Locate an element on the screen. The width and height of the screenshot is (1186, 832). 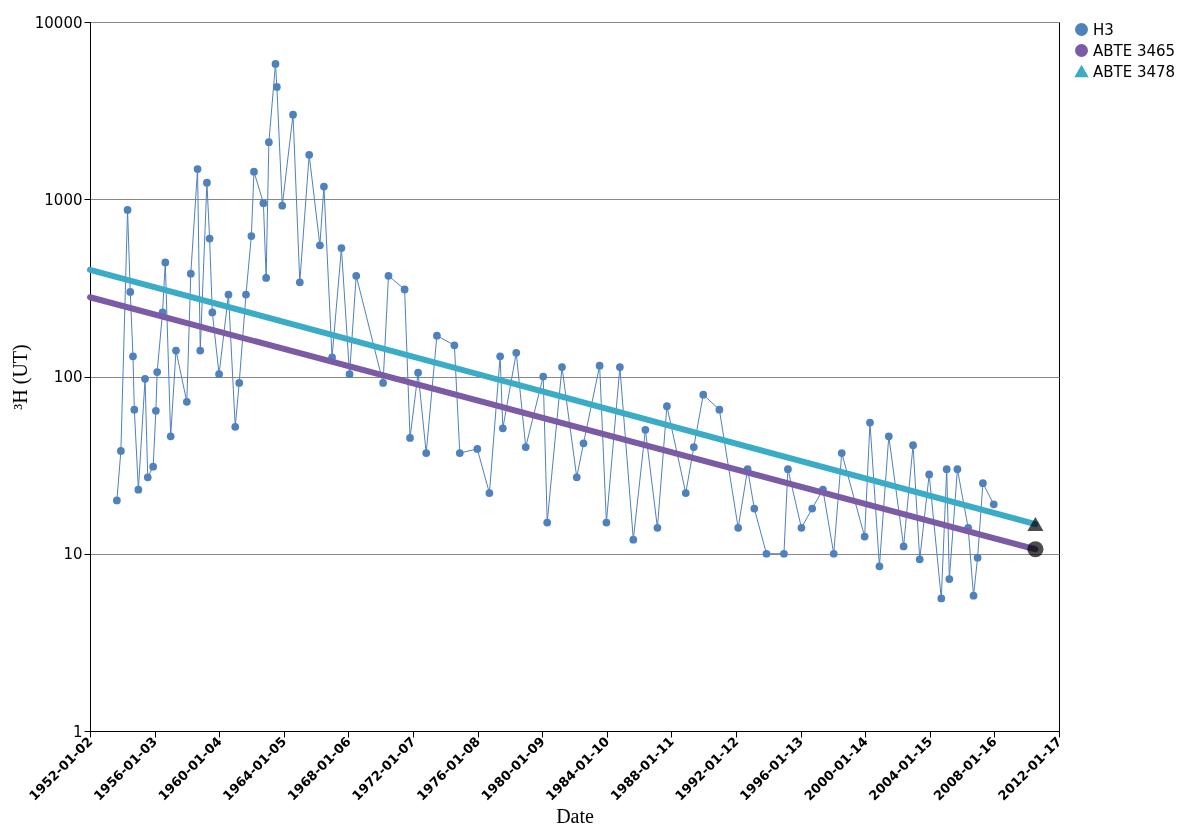
legend-label: ABTE 3465 is located at coordinates (1134, 50).